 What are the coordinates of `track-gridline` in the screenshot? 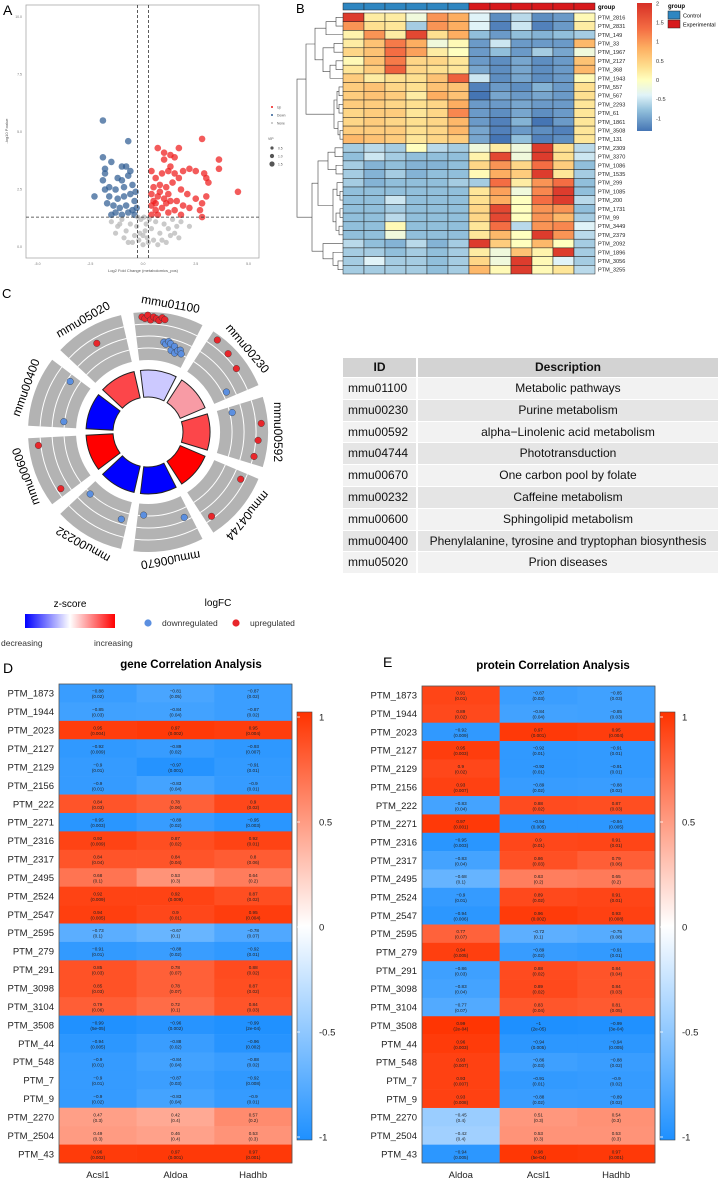 It's located at (166, 330).